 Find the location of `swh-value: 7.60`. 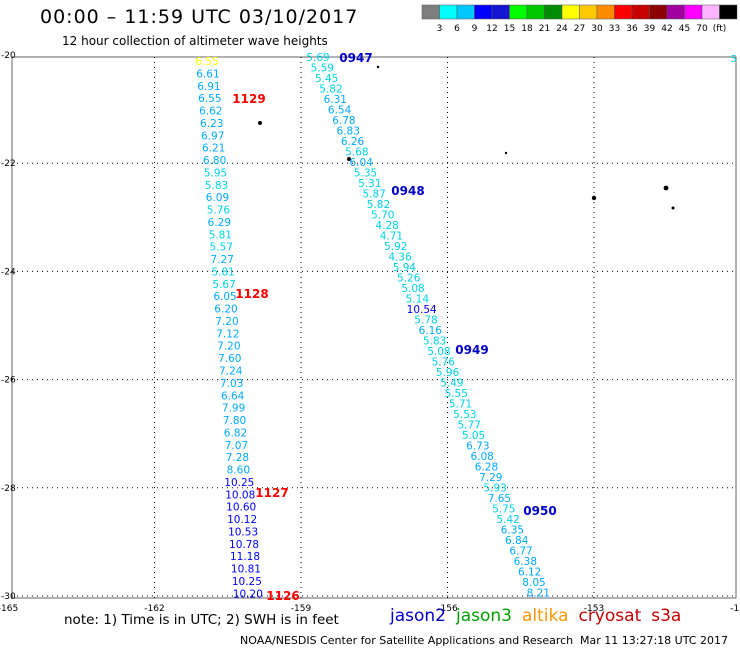

swh-value: 7.60 is located at coordinates (229, 359).